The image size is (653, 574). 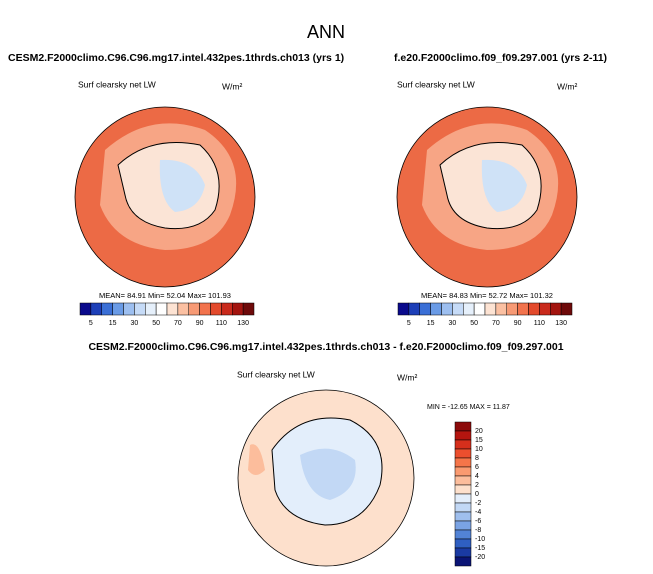 What do you see at coordinates (487, 295) in the screenshot?
I see `stats-label: MEAN= 84.83 Min= 52.72 Max= 101.32` at bounding box center [487, 295].